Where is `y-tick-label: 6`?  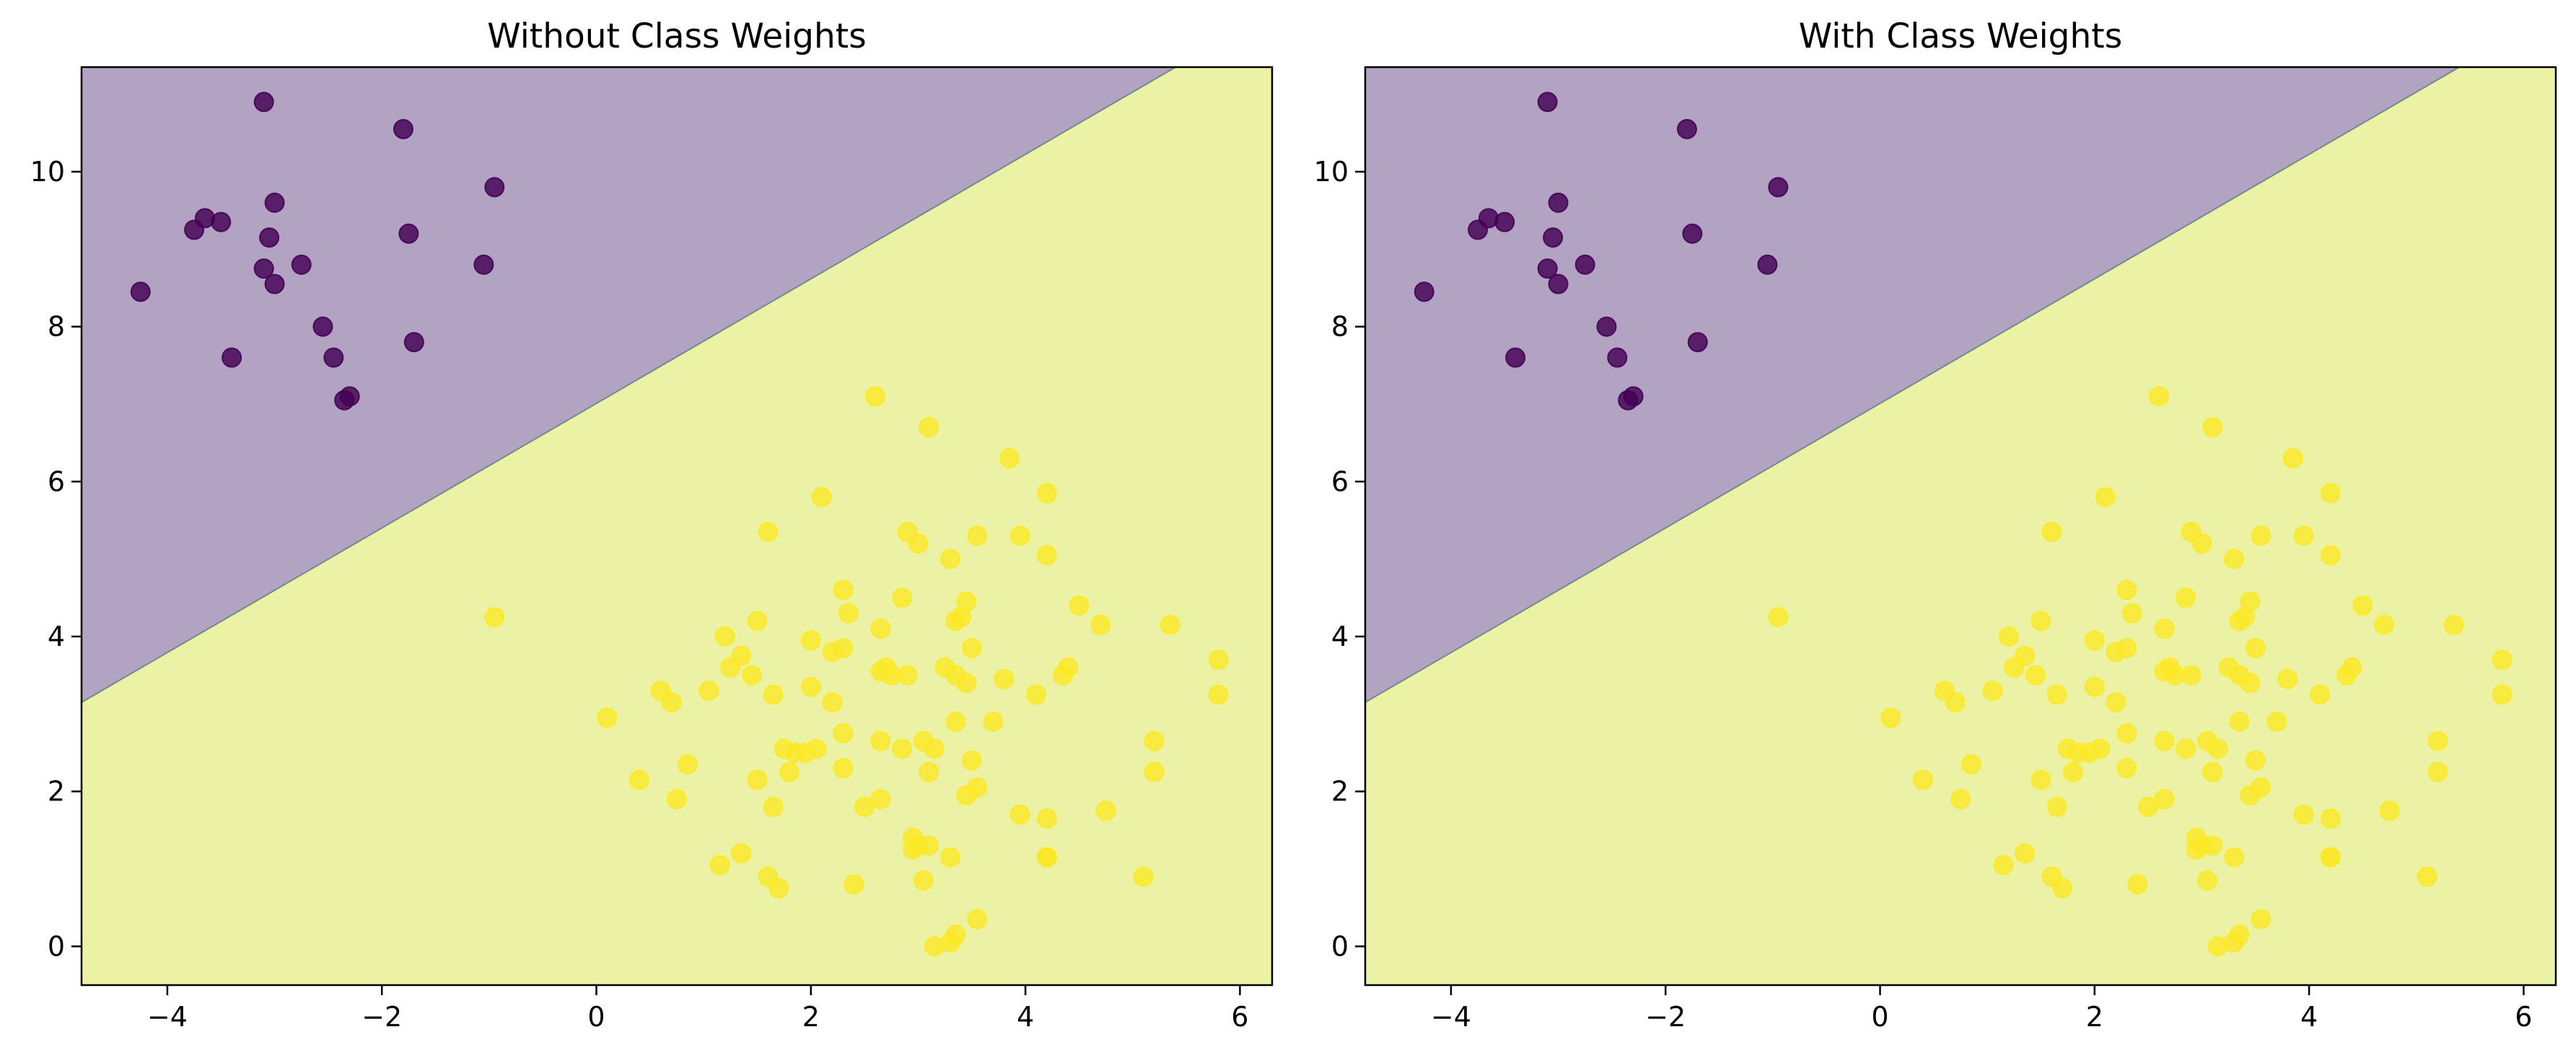 y-tick-label: 6 is located at coordinates (1340, 481).